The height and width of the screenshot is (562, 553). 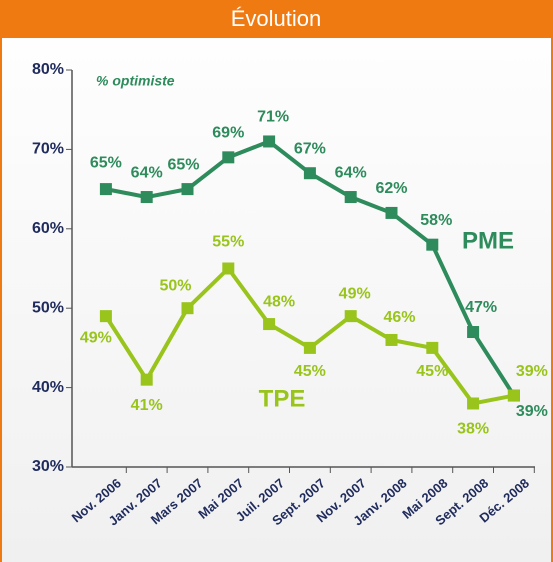 I want to click on data-label: 48%, so click(x=279, y=301).